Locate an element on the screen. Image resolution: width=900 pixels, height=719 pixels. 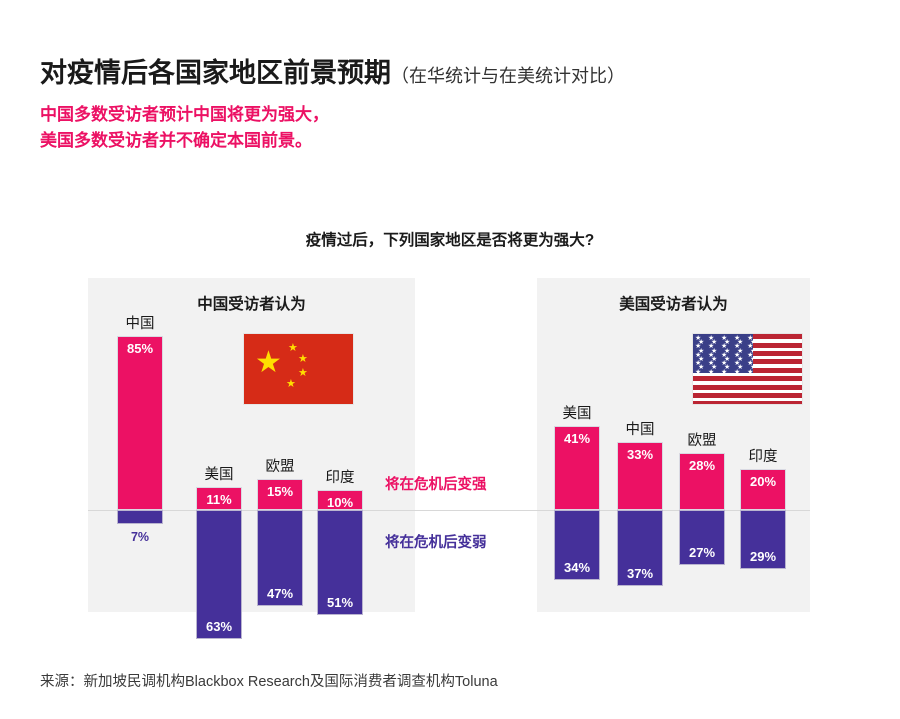
bar-segment-stronger: 85% is located at coordinates (140, 422).